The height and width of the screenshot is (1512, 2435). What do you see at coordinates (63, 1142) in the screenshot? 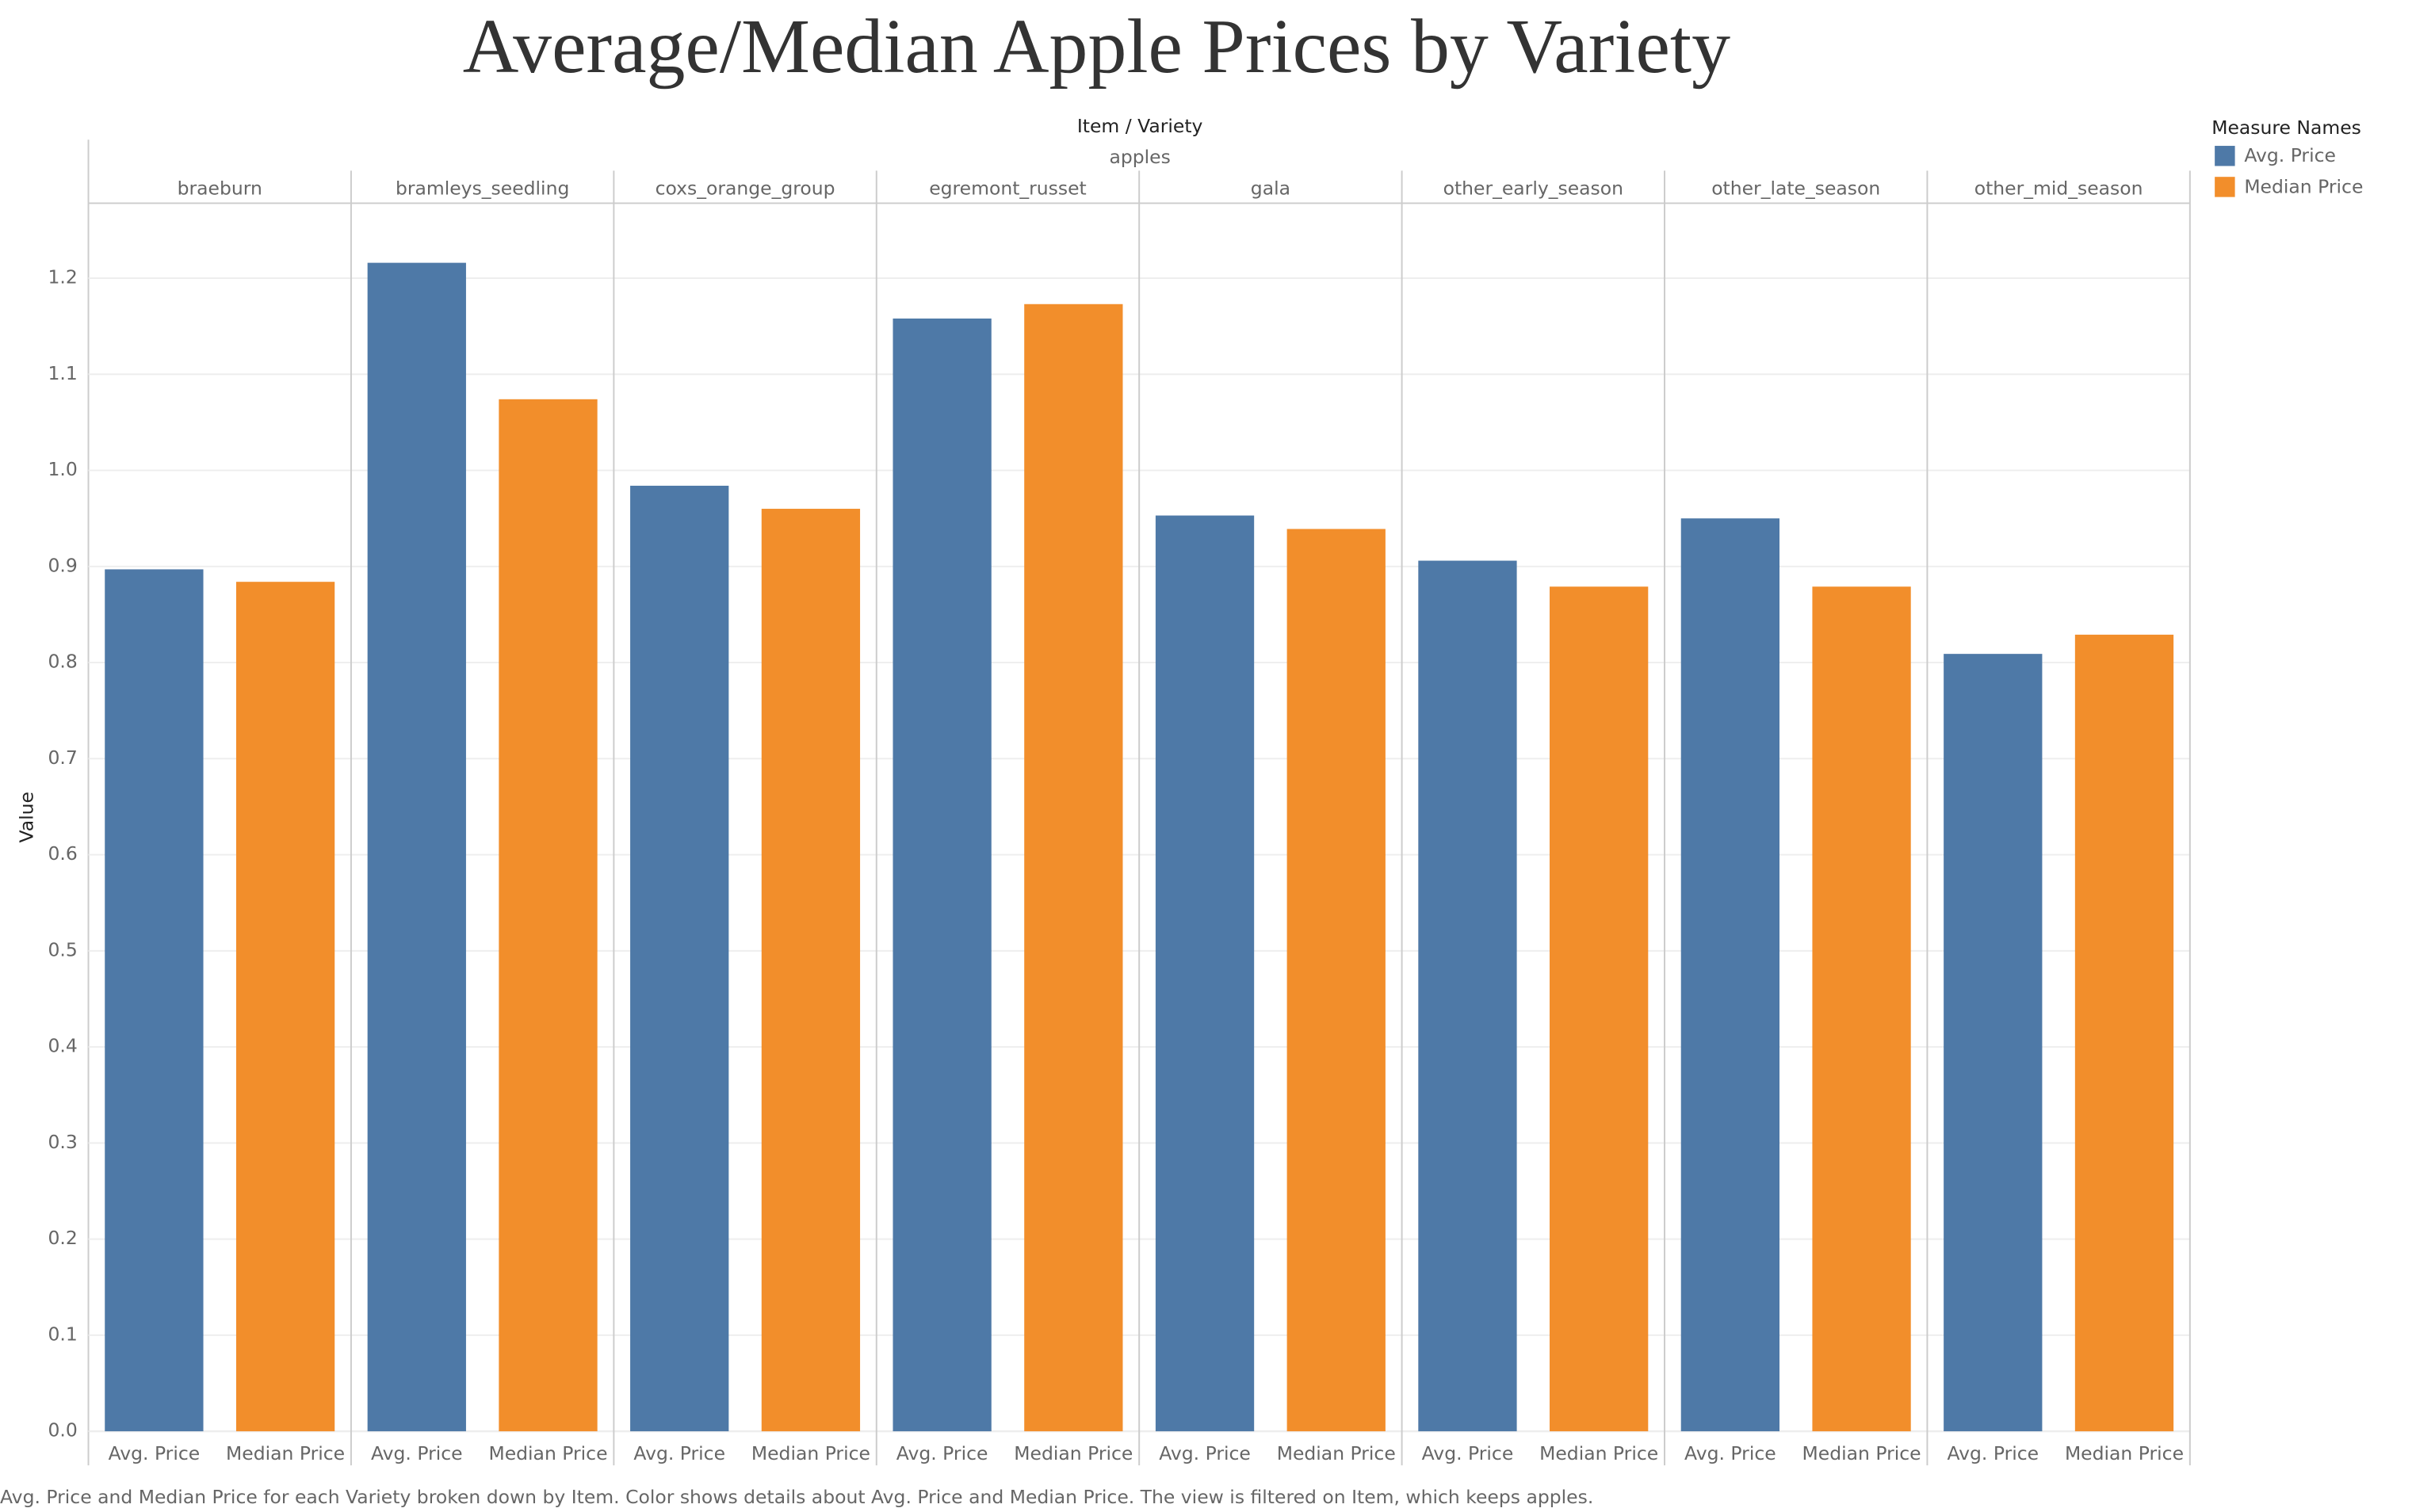
I see `y-tick-label: 0.3` at bounding box center [63, 1142].